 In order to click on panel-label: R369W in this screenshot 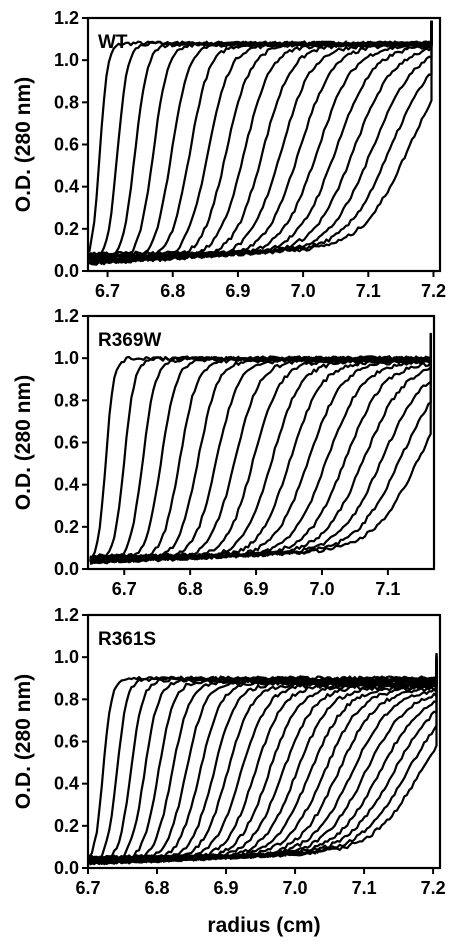, I will do `click(129, 340)`.